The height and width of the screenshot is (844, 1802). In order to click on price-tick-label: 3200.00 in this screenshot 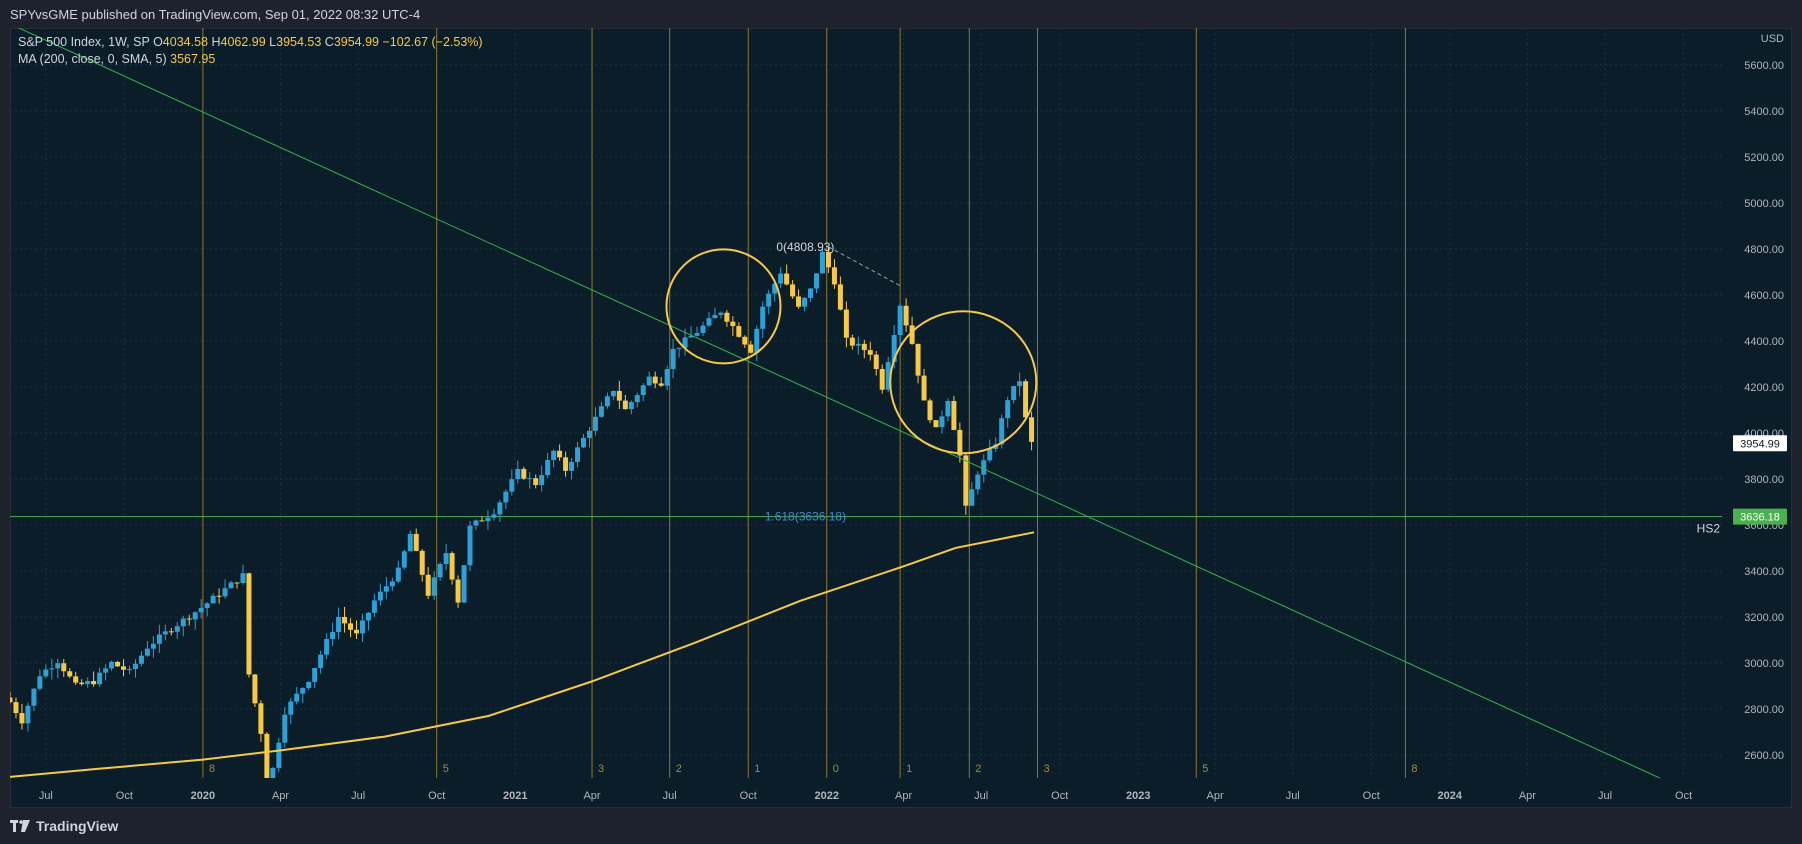, I will do `click(1764, 618)`.